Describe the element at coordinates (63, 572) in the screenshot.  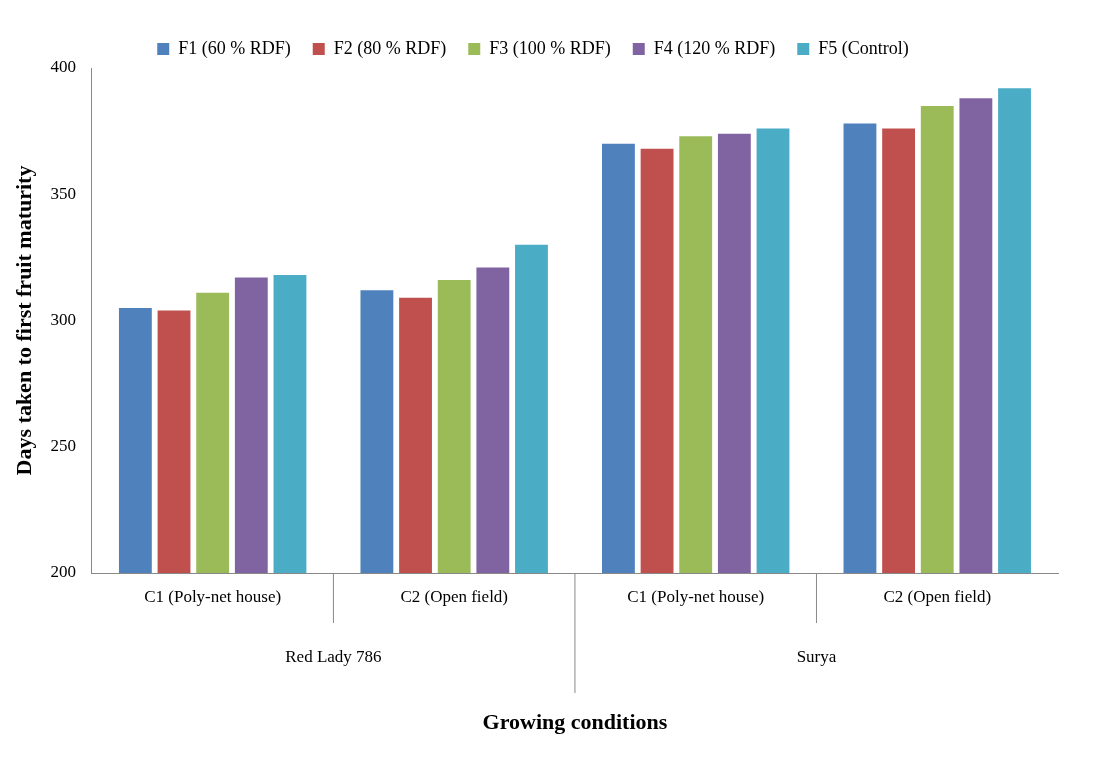
I see `y-tick-label: 200` at that location.